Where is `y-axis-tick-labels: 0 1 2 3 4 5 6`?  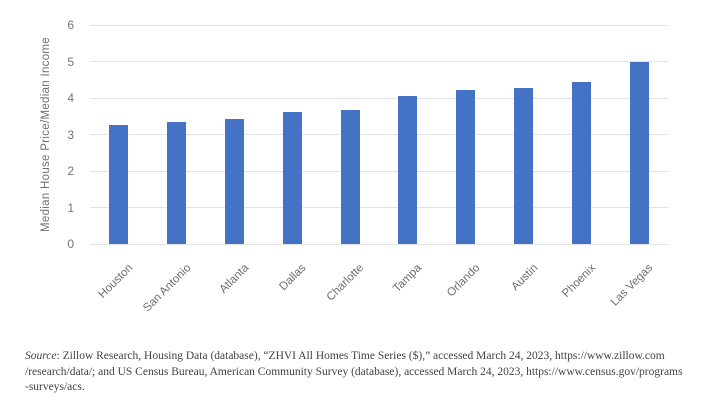 y-axis-tick-labels: 0 1 2 3 4 5 6 is located at coordinates (37, 134).